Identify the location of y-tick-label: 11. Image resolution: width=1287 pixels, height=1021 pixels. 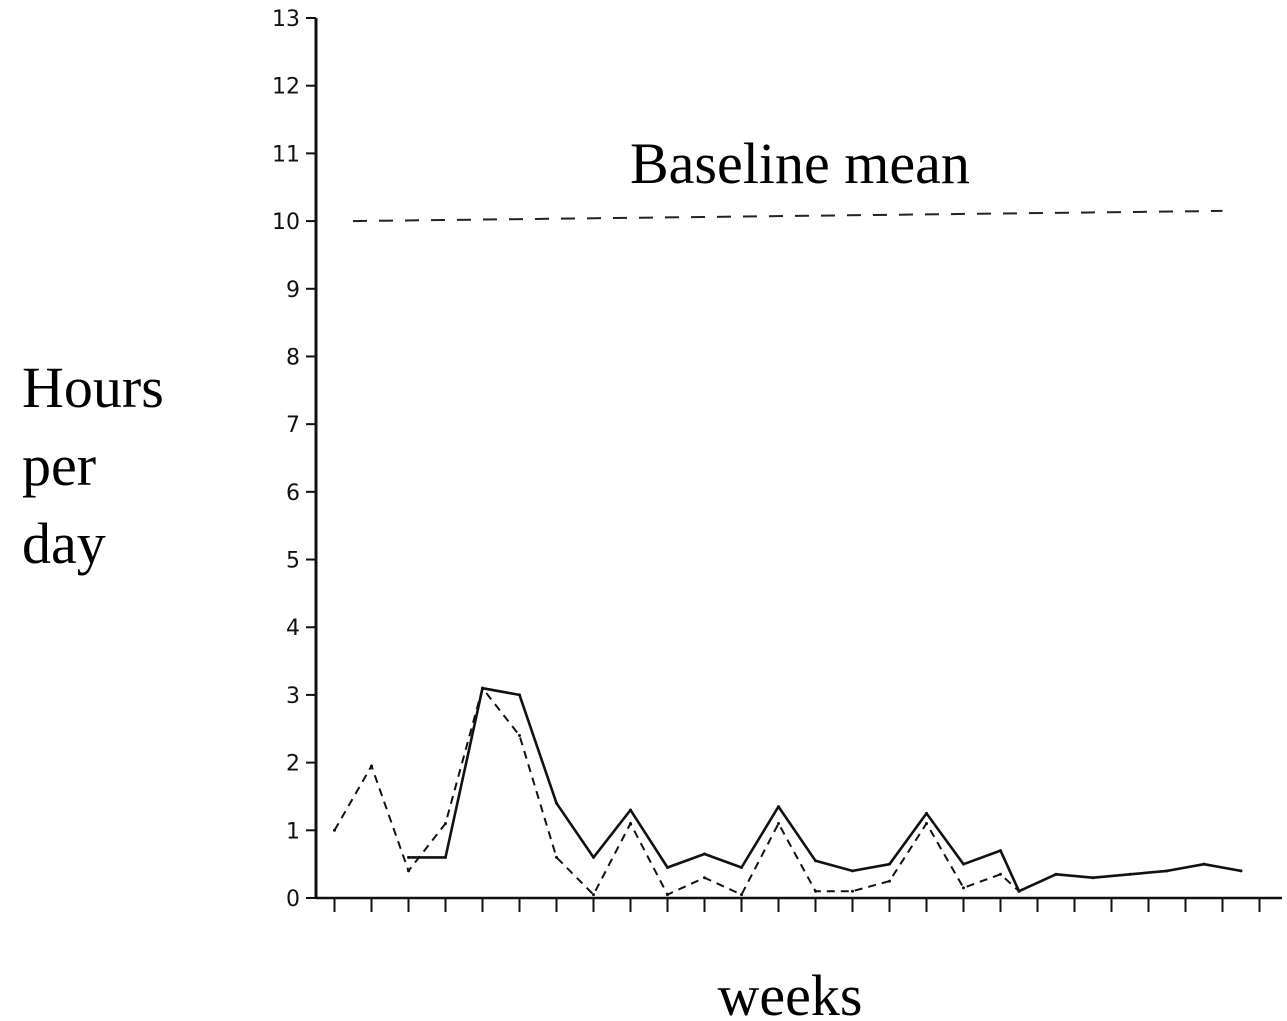
(286, 154).